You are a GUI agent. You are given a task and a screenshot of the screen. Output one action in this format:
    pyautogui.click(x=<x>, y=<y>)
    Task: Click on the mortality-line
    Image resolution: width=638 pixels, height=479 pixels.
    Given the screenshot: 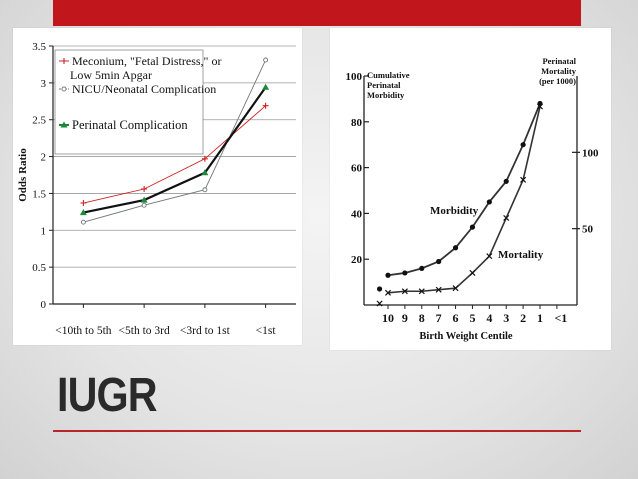 What is the action you would take?
    pyautogui.click(x=464, y=200)
    